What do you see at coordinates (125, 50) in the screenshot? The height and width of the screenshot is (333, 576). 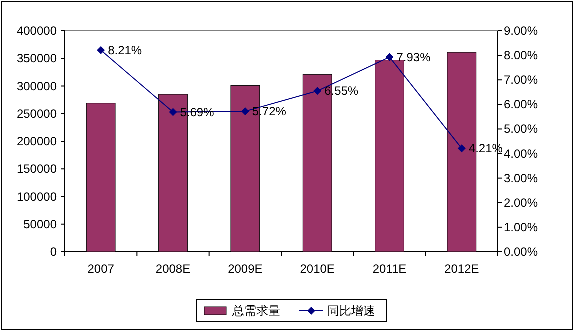 I see `data-label: 8.21%` at bounding box center [125, 50].